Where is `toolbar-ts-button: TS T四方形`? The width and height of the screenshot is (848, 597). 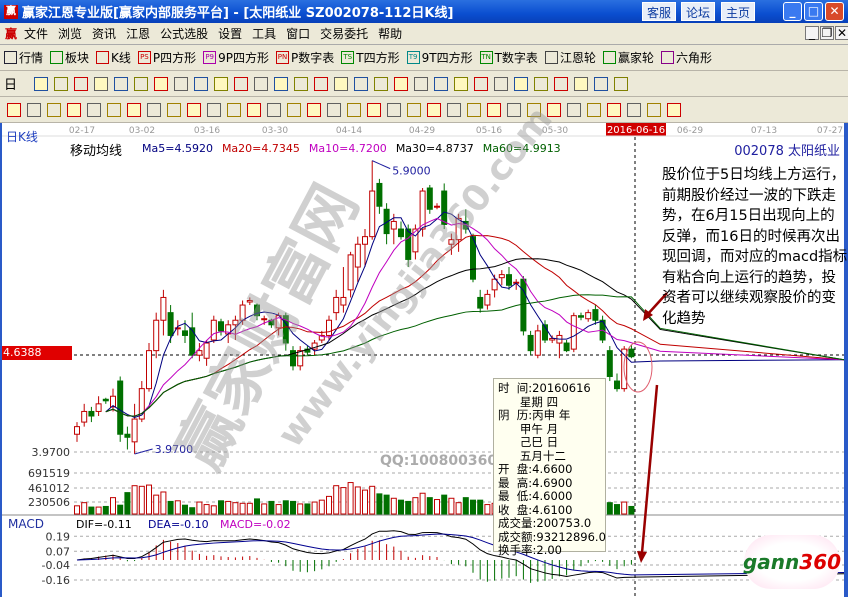
toolbar-ts-button: TS T四方形 is located at coordinates (370, 57).